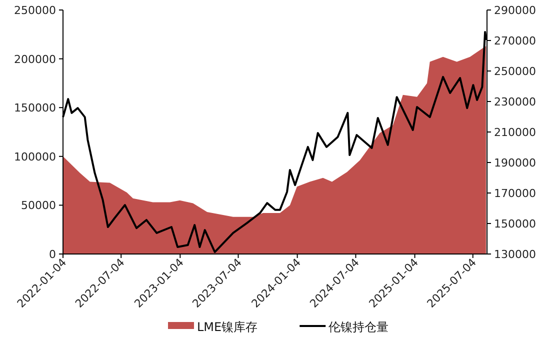  What do you see at coordinates (515, 102) in the screenshot?
I see `y2-tick-label: 230000` at bounding box center [515, 102].